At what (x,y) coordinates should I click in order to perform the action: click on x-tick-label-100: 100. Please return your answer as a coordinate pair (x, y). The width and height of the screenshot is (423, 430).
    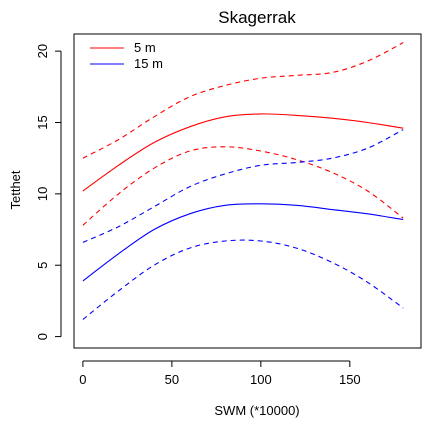
    Looking at the image, I should click on (261, 379).